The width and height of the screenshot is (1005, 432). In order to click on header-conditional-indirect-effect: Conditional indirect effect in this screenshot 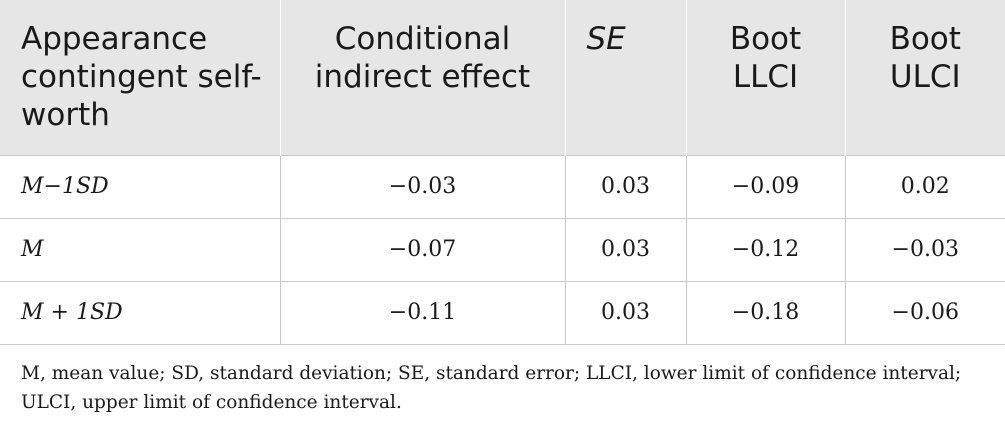, I will do `click(423, 77)`.